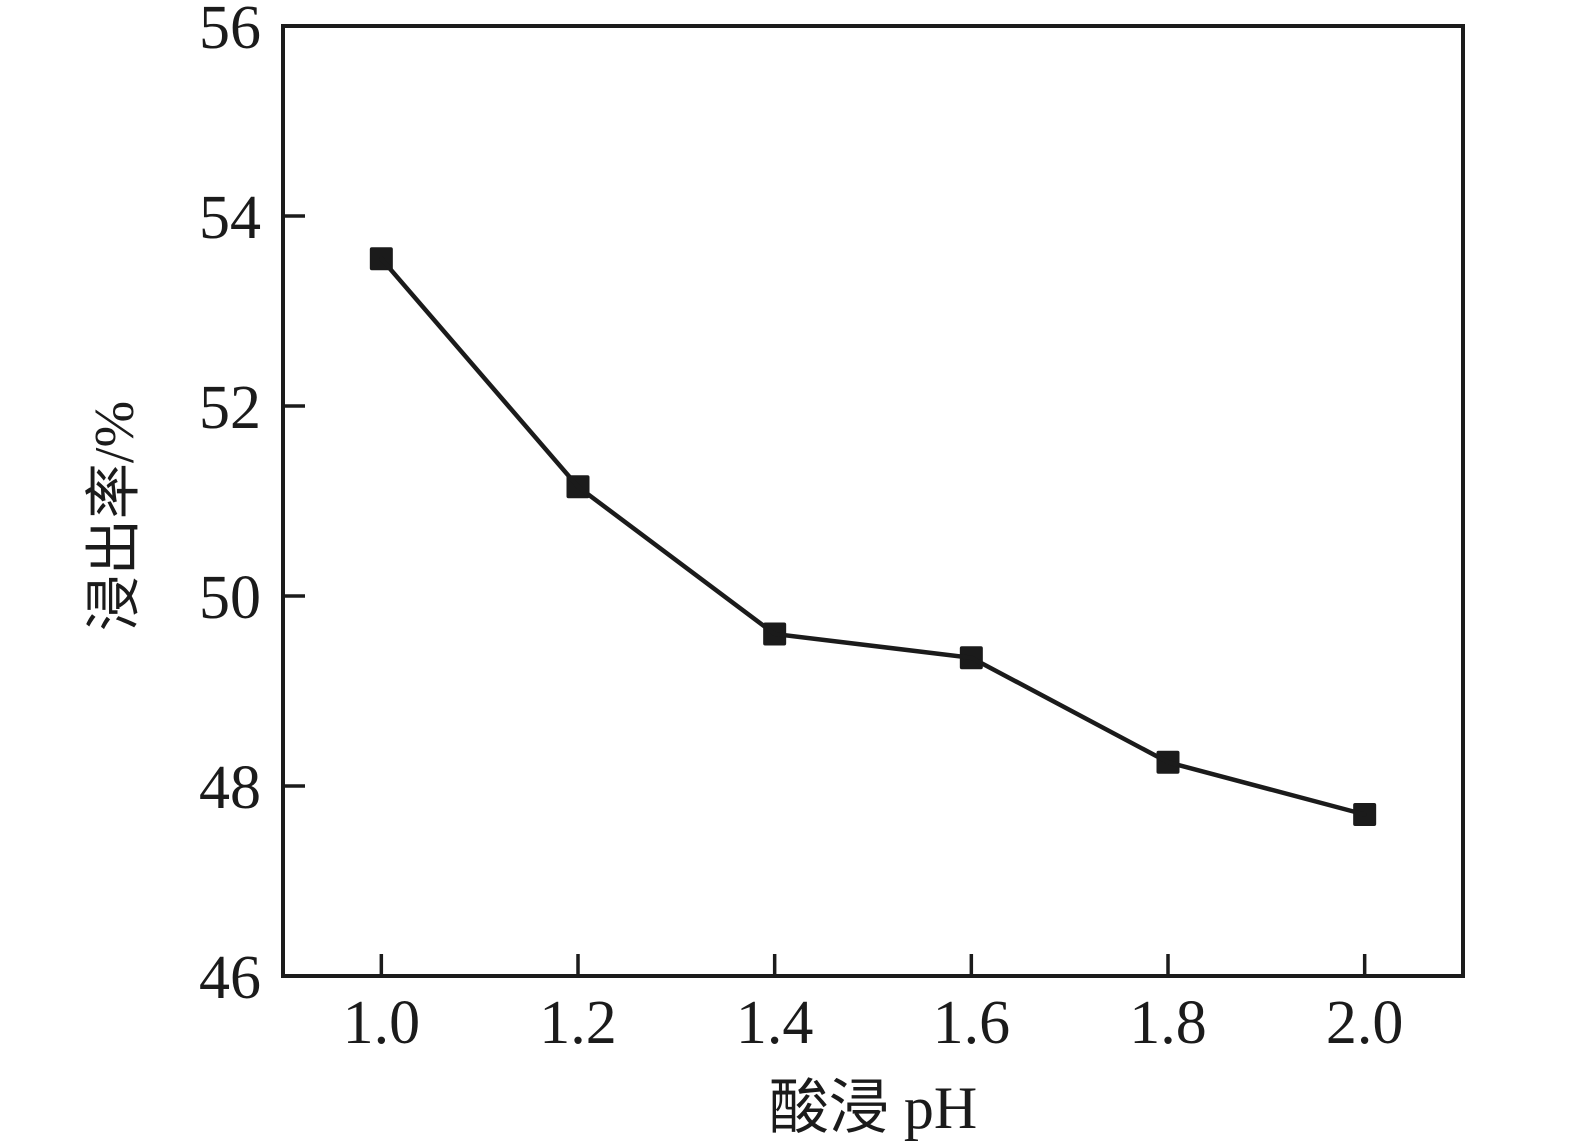 The image size is (1575, 1146). I want to click on x-axis-title: 酸浸 pH, so click(873, 1108).